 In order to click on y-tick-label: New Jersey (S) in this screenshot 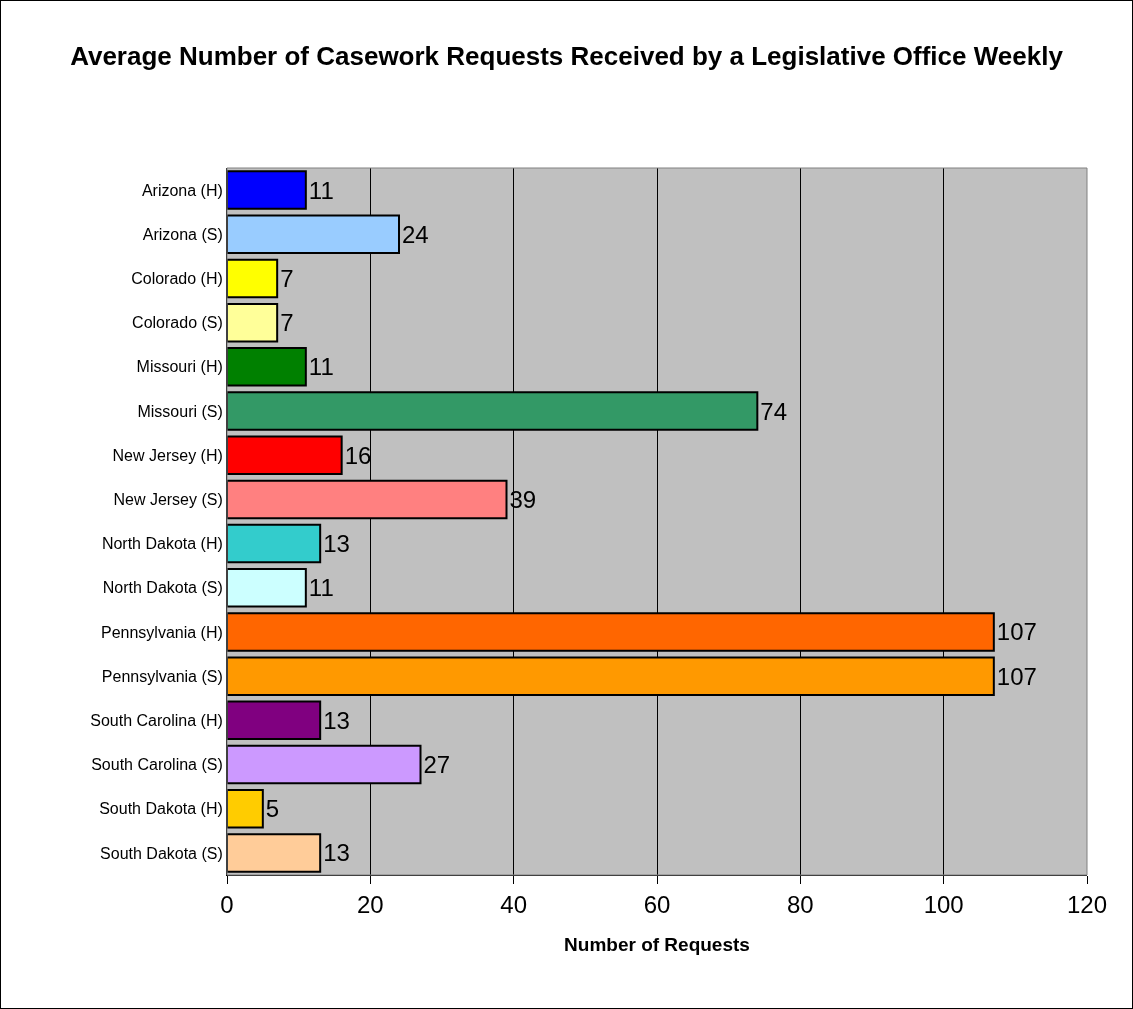, I will do `click(168, 500)`.